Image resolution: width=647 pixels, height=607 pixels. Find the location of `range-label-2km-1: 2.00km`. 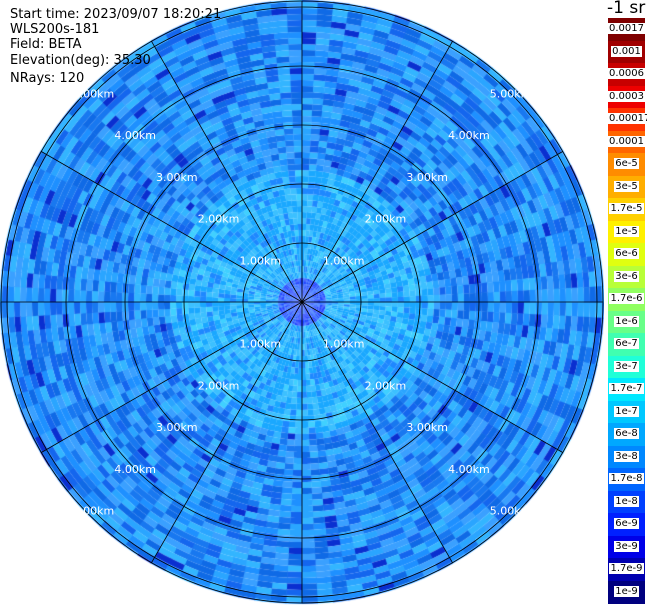

range-label-2km-1: 2.00km is located at coordinates (386, 219).